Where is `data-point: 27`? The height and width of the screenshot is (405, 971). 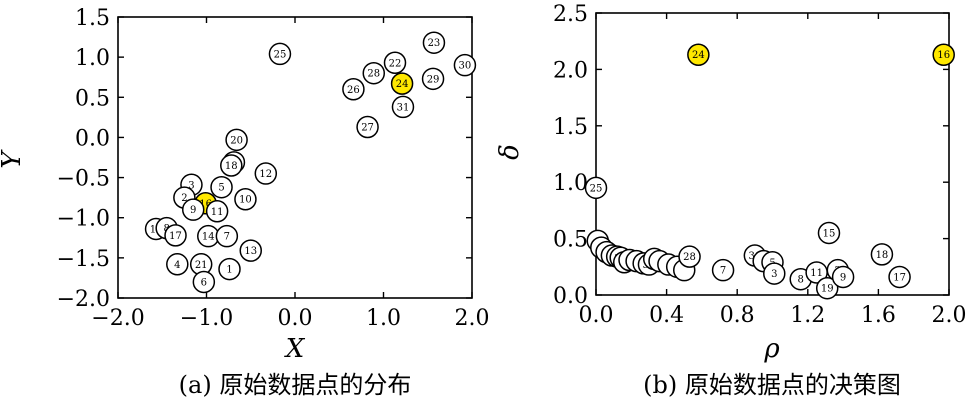 data-point: 27 is located at coordinates (367, 127).